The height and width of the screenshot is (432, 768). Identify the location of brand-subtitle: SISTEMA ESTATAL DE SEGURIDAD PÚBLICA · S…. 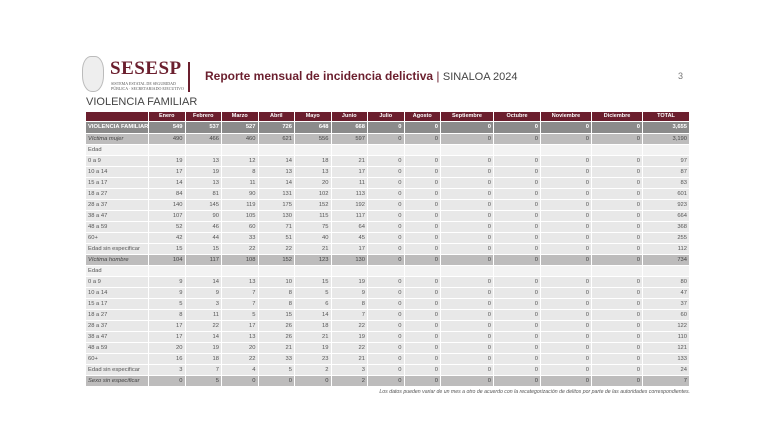
(147, 86).